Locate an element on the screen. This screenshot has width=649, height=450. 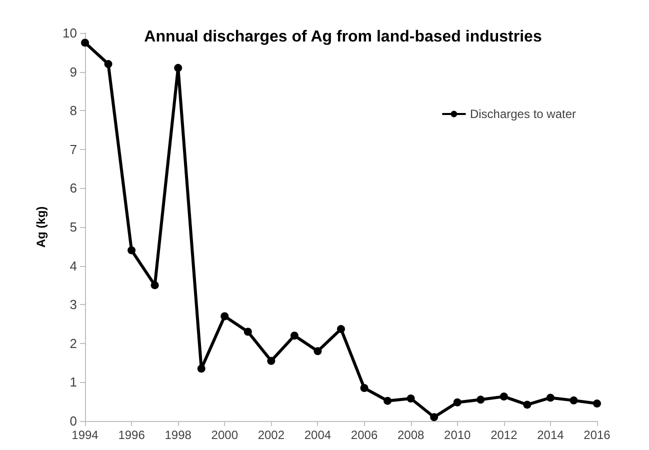
x-tick-label: 2012 is located at coordinates (504, 435).